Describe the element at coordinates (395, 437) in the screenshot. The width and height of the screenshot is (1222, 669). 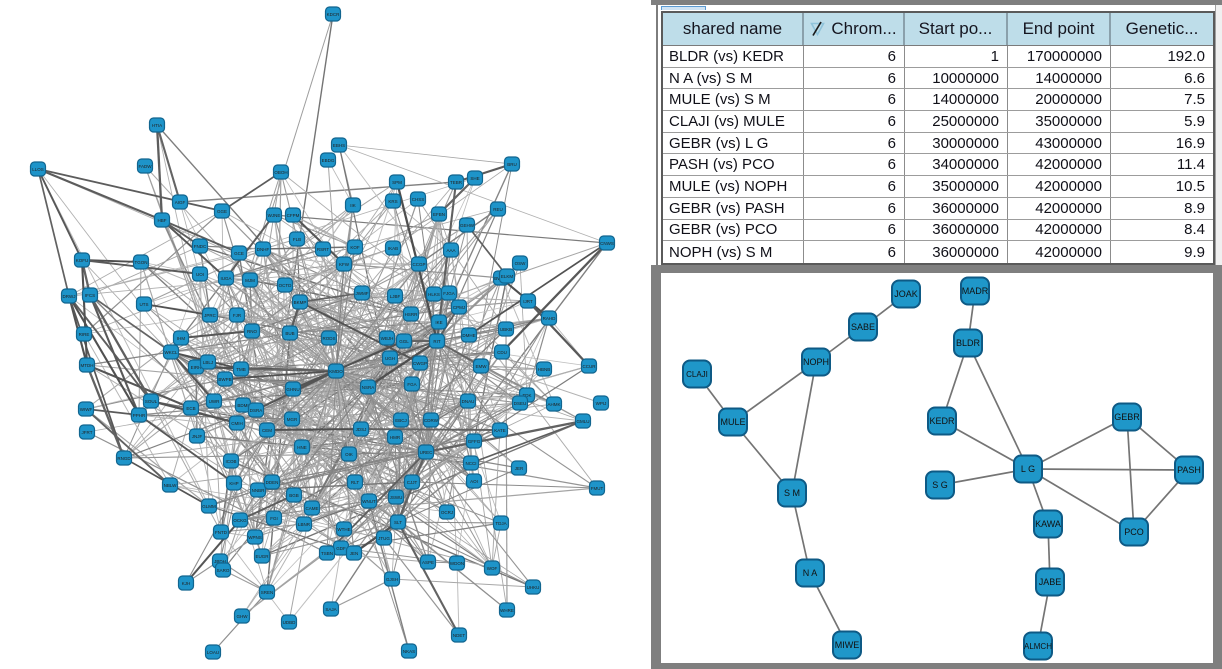
I see `svg-text: HMR` at that location.